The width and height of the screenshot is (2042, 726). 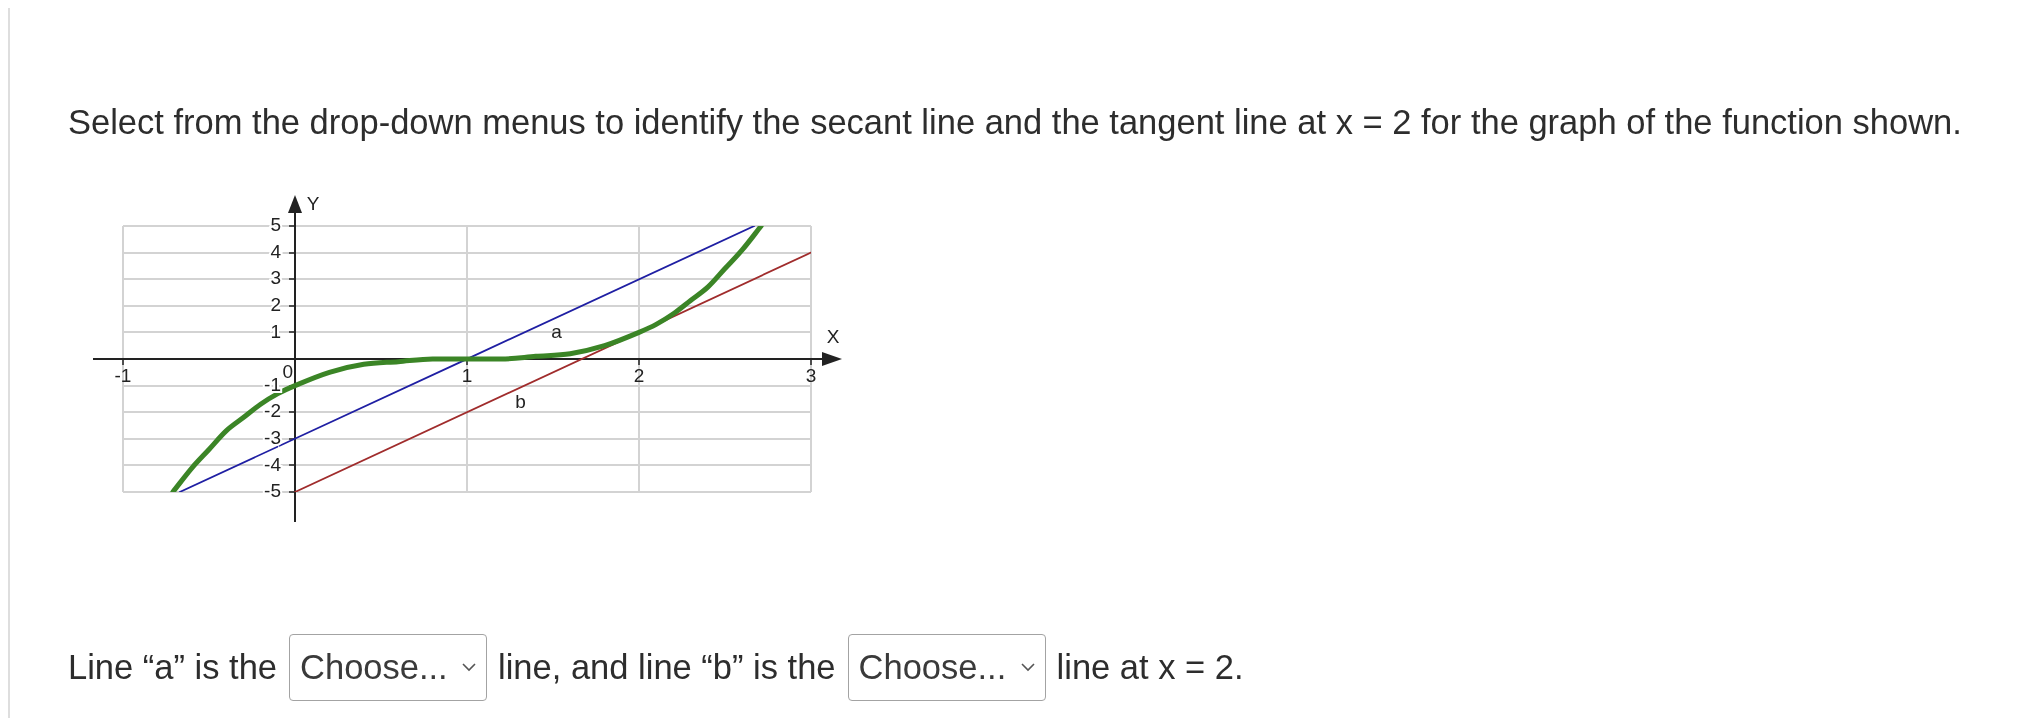 What do you see at coordinates (520, 401) in the screenshot?
I see `series-label: b` at bounding box center [520, 401].